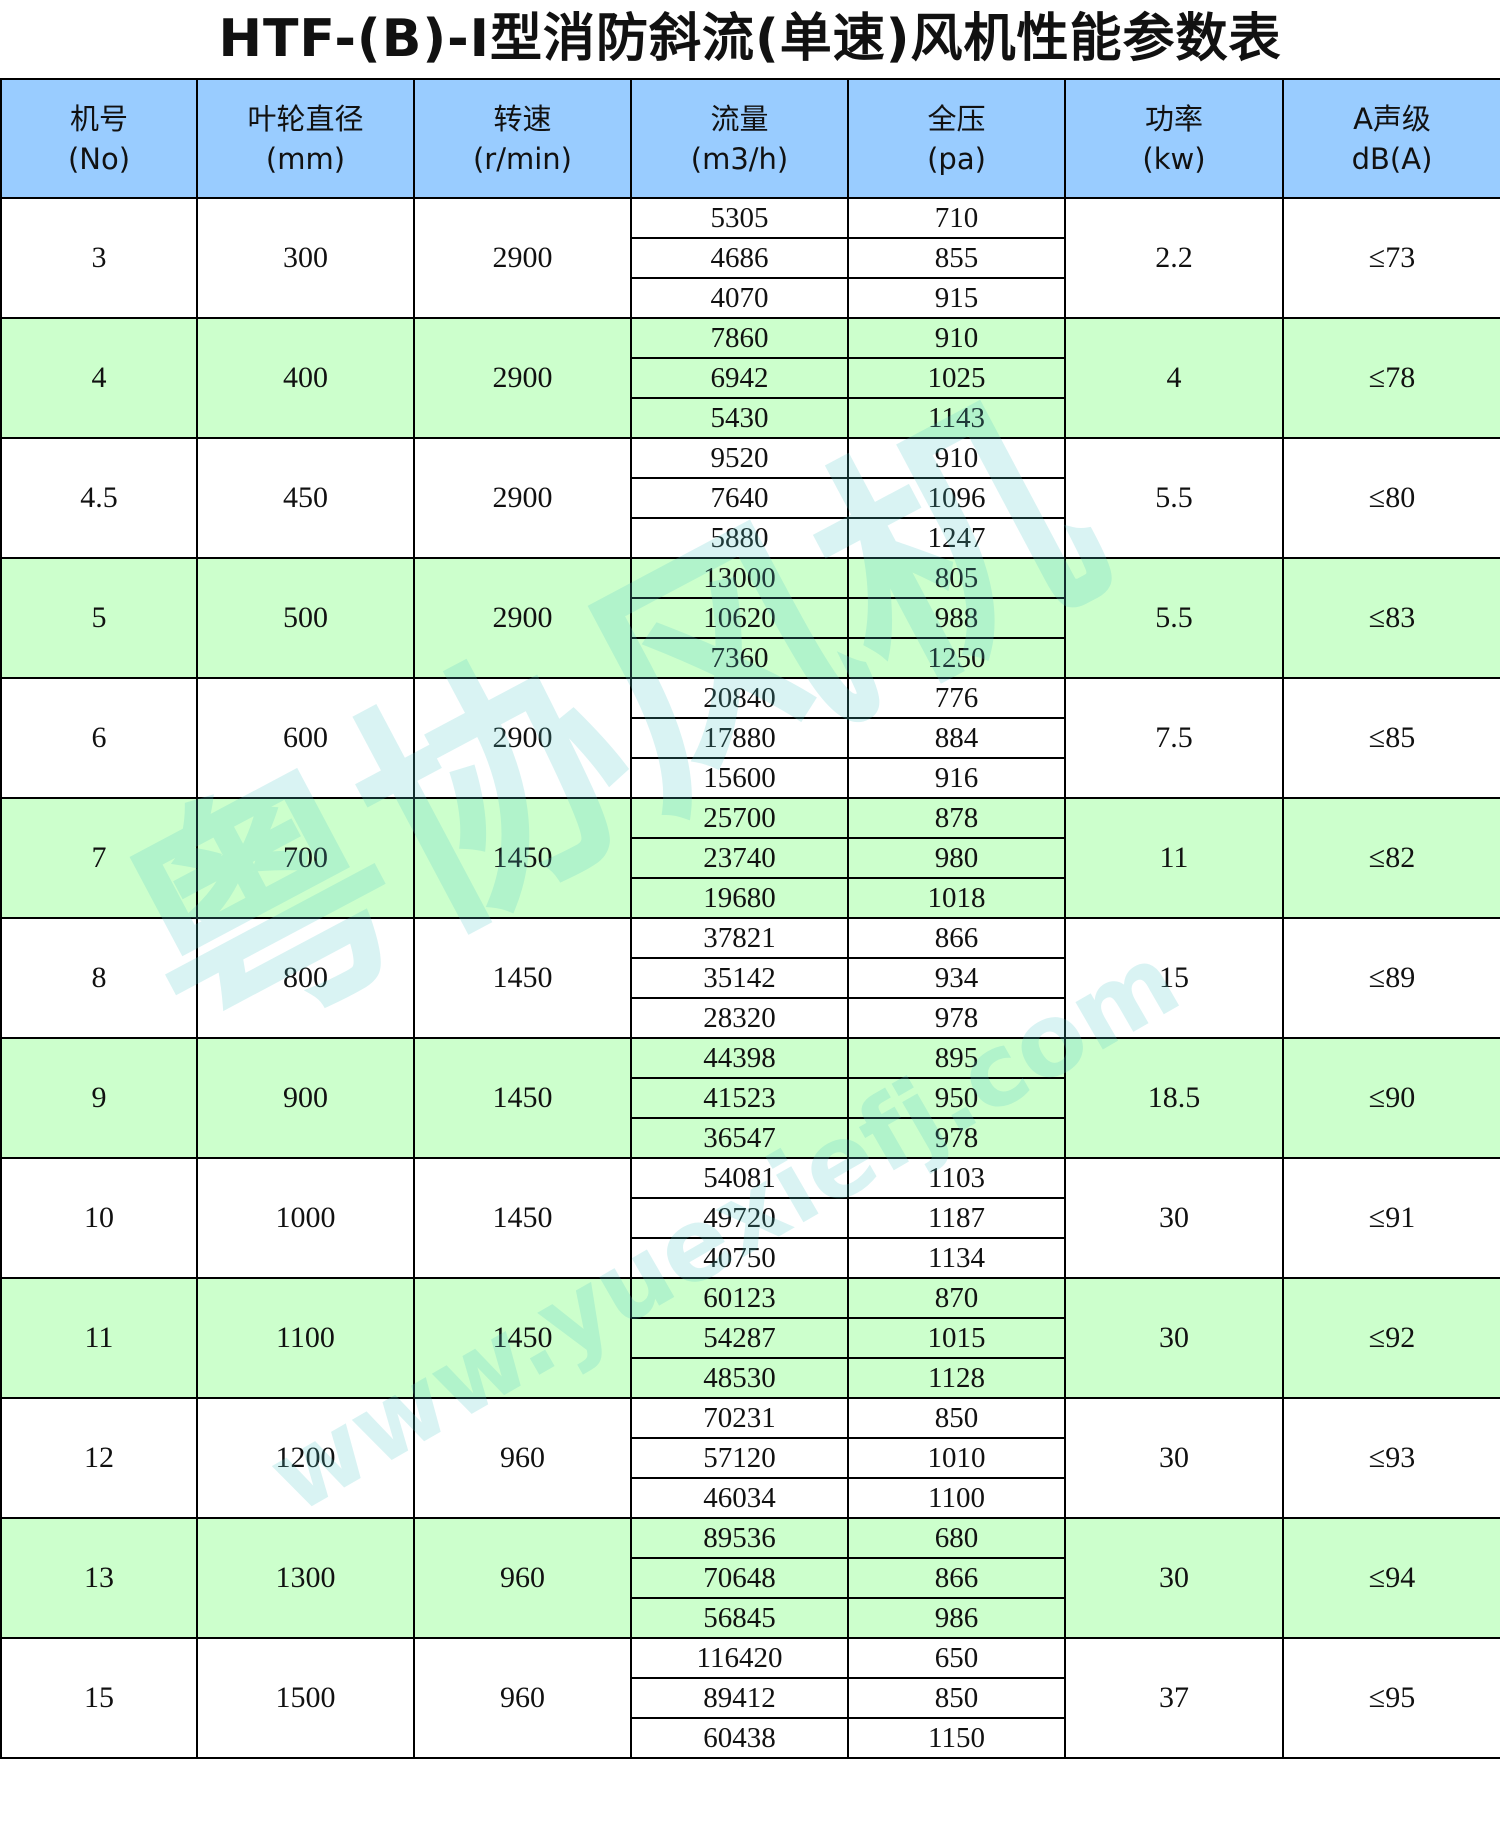 This screenshot has width=1500, height=1827. I want to click on column-name: 机号, so click(98, 118).